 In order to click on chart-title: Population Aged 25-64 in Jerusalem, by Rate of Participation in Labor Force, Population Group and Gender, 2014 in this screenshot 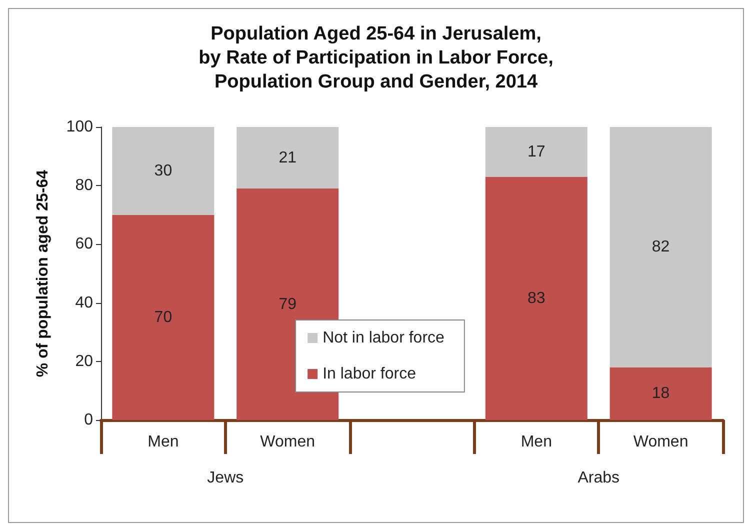, I will do `click(376, 58)`.